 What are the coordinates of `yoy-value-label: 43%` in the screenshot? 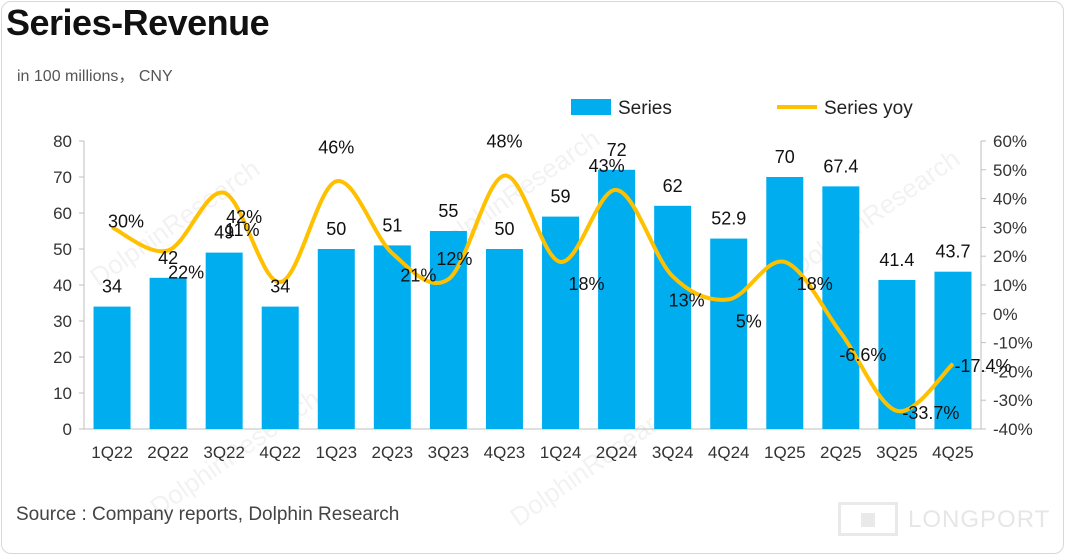 It's located at (607, 166).